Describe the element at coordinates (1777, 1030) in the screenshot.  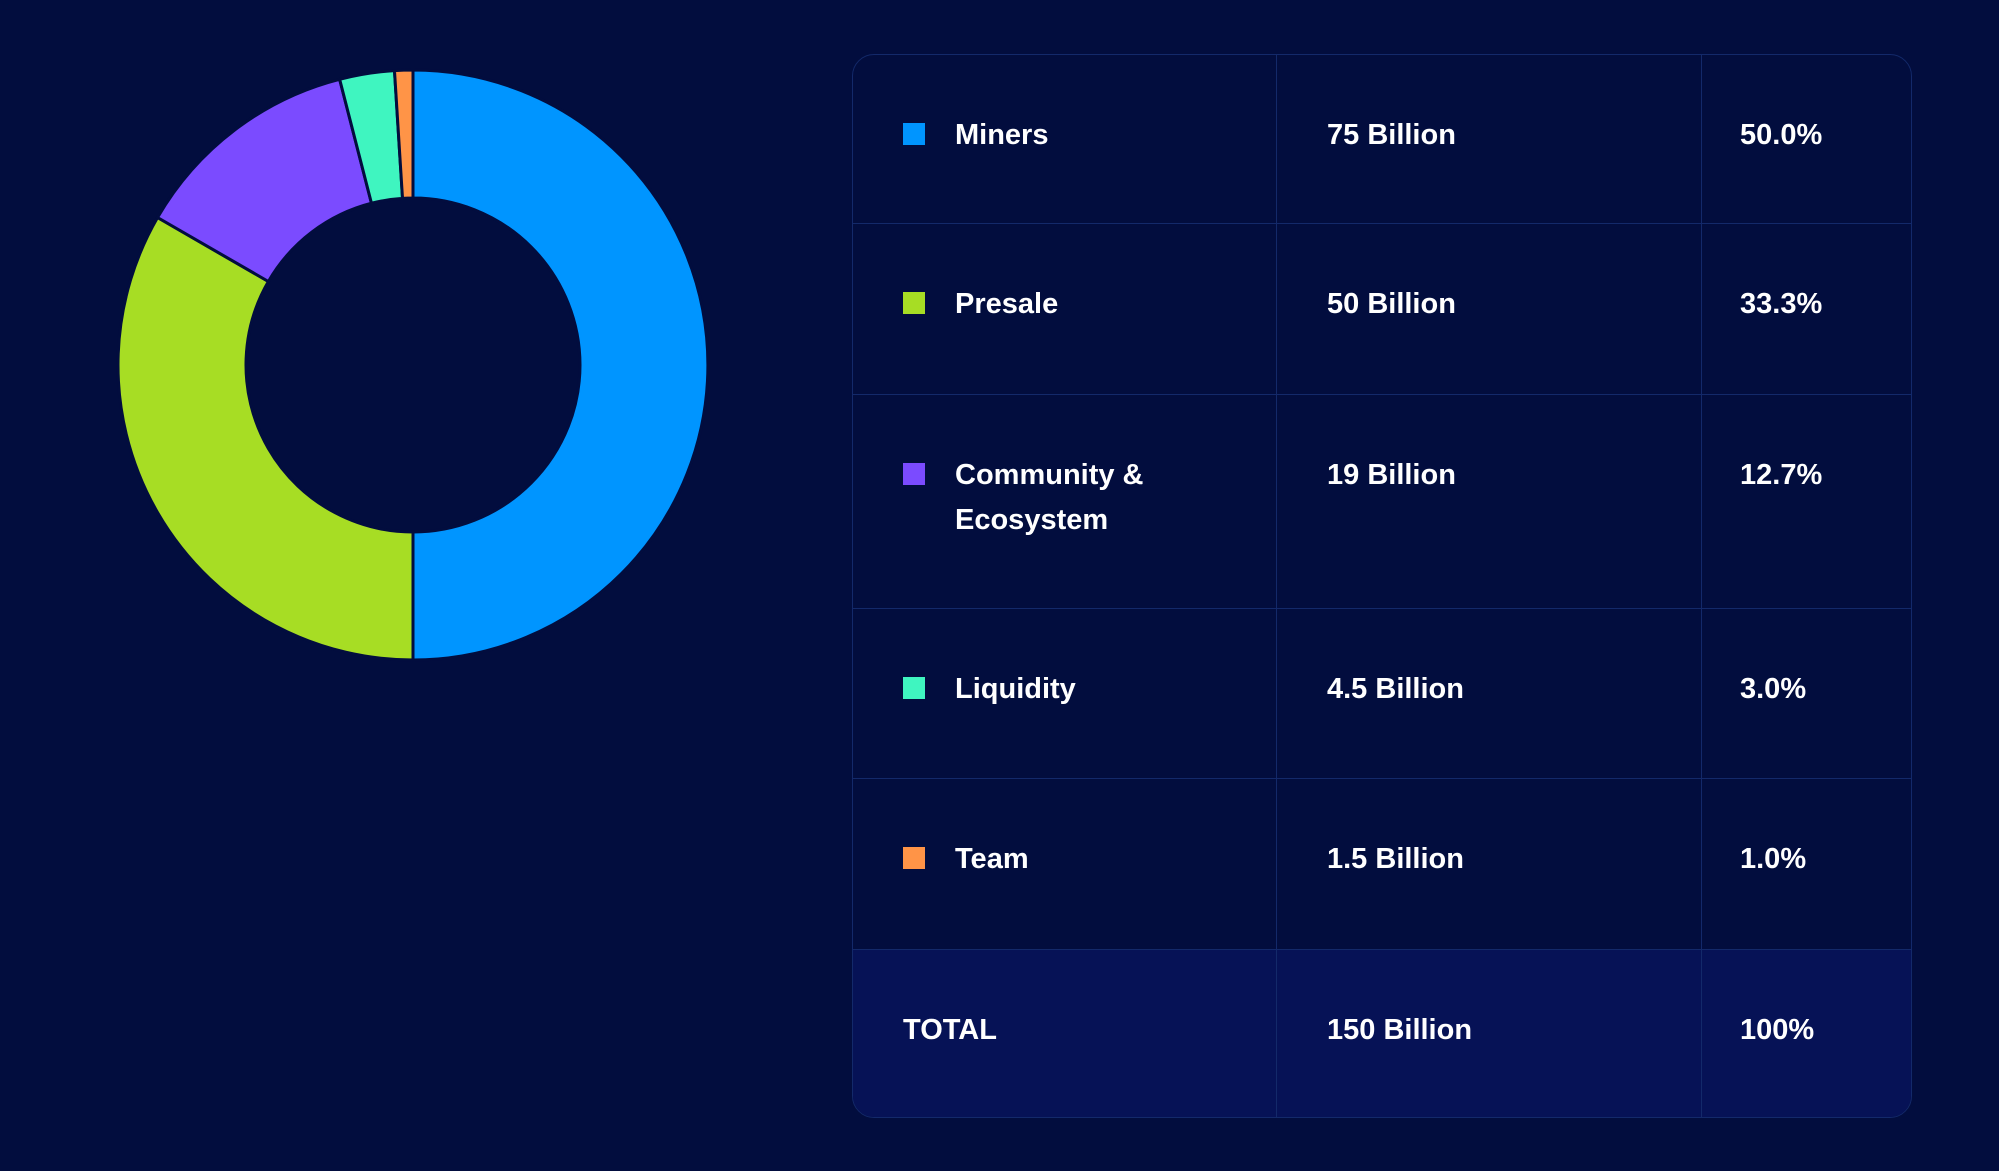
I see `total-percent: 100%` at that location.